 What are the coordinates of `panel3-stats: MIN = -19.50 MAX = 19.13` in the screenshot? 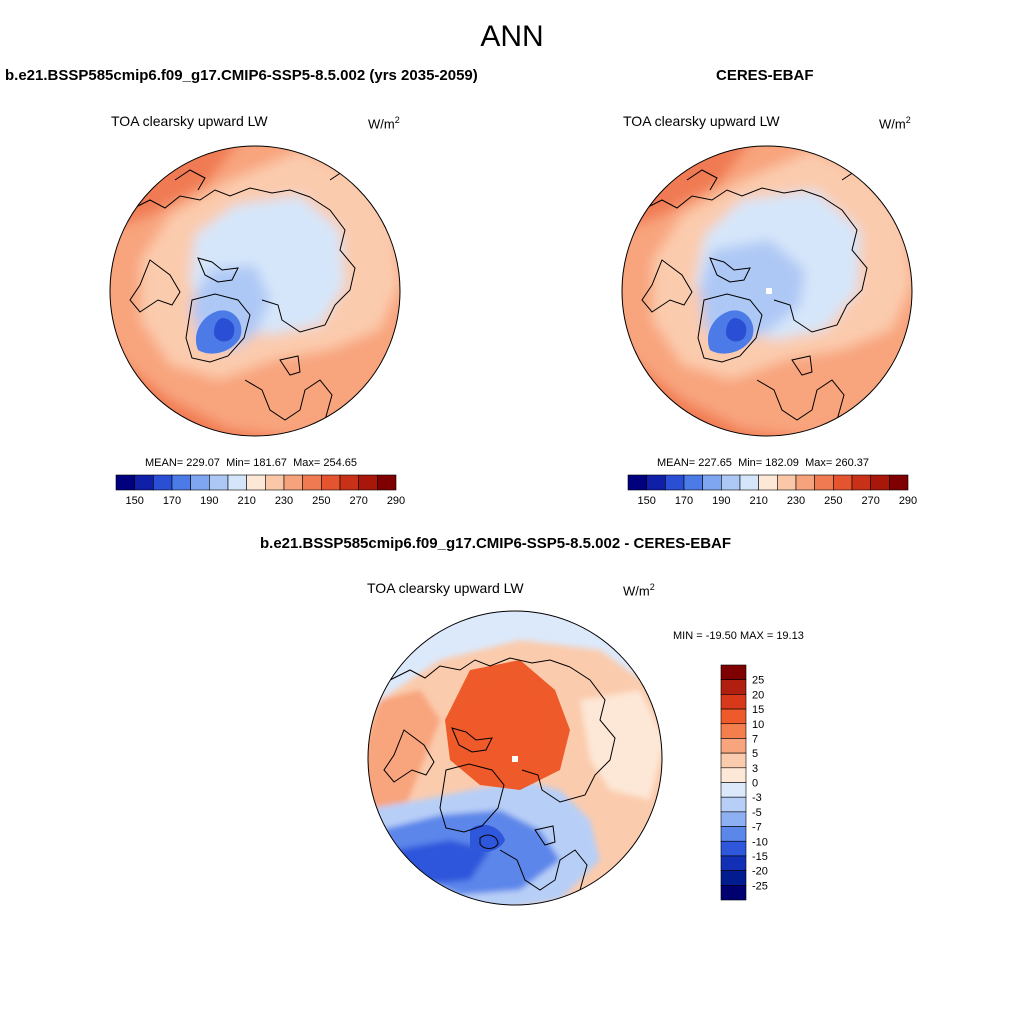 It's located at (738, 636).